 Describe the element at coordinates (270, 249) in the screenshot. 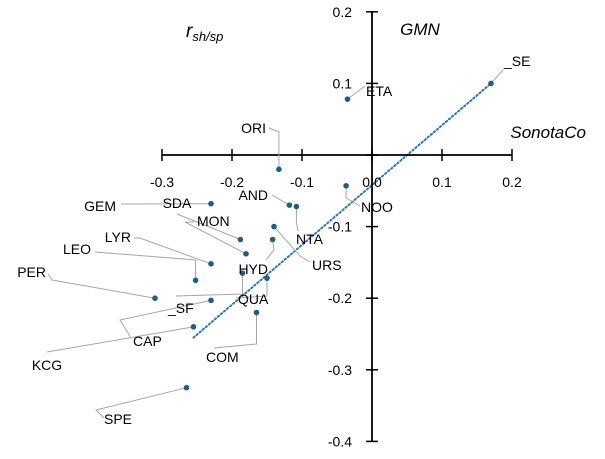

I see `leader-line-hyd` at that location.